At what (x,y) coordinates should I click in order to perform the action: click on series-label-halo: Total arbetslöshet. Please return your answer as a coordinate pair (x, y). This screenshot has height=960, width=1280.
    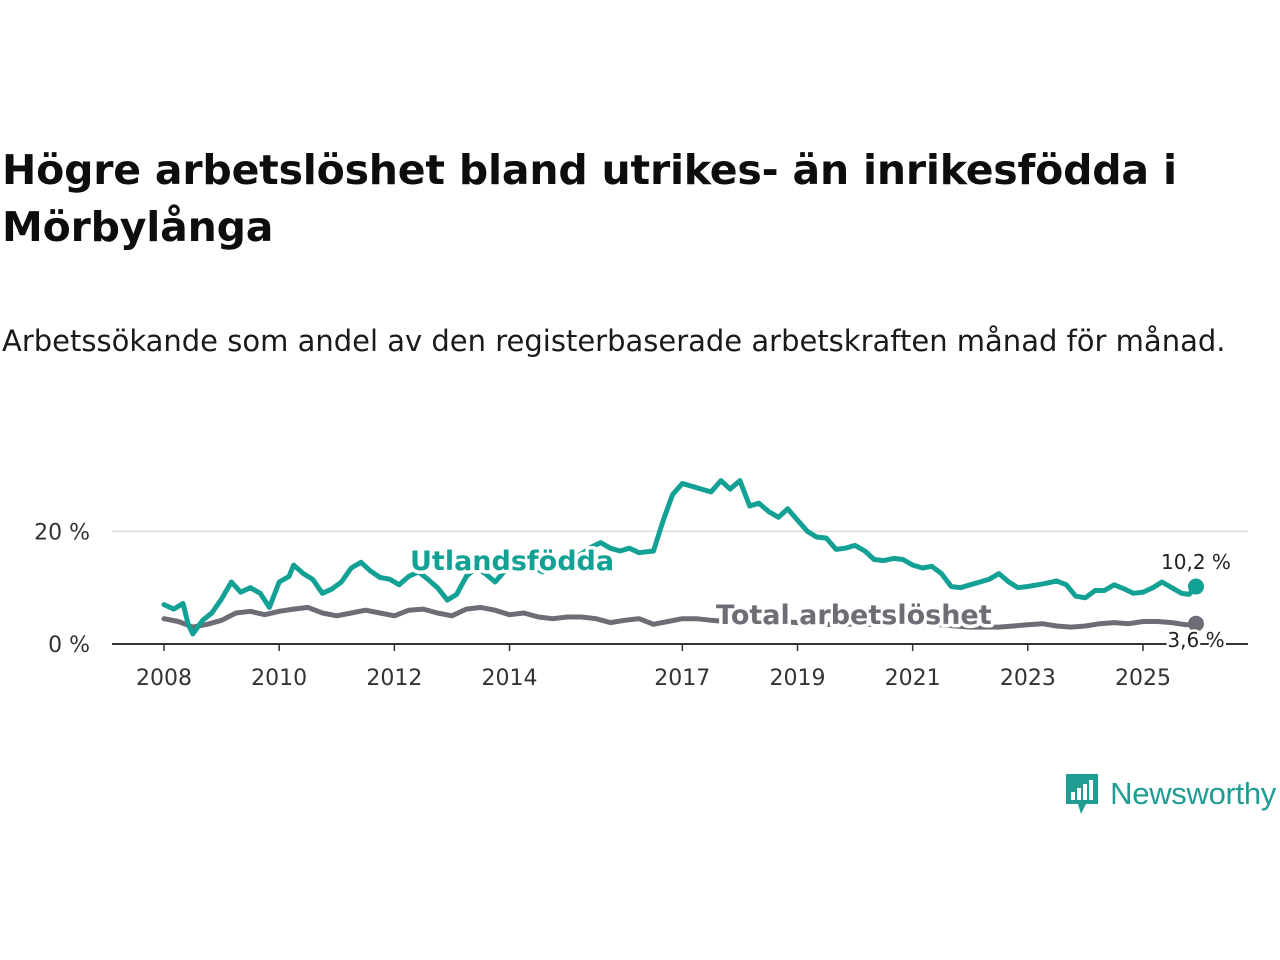
    Looking at the image, I should click on (854, 615).